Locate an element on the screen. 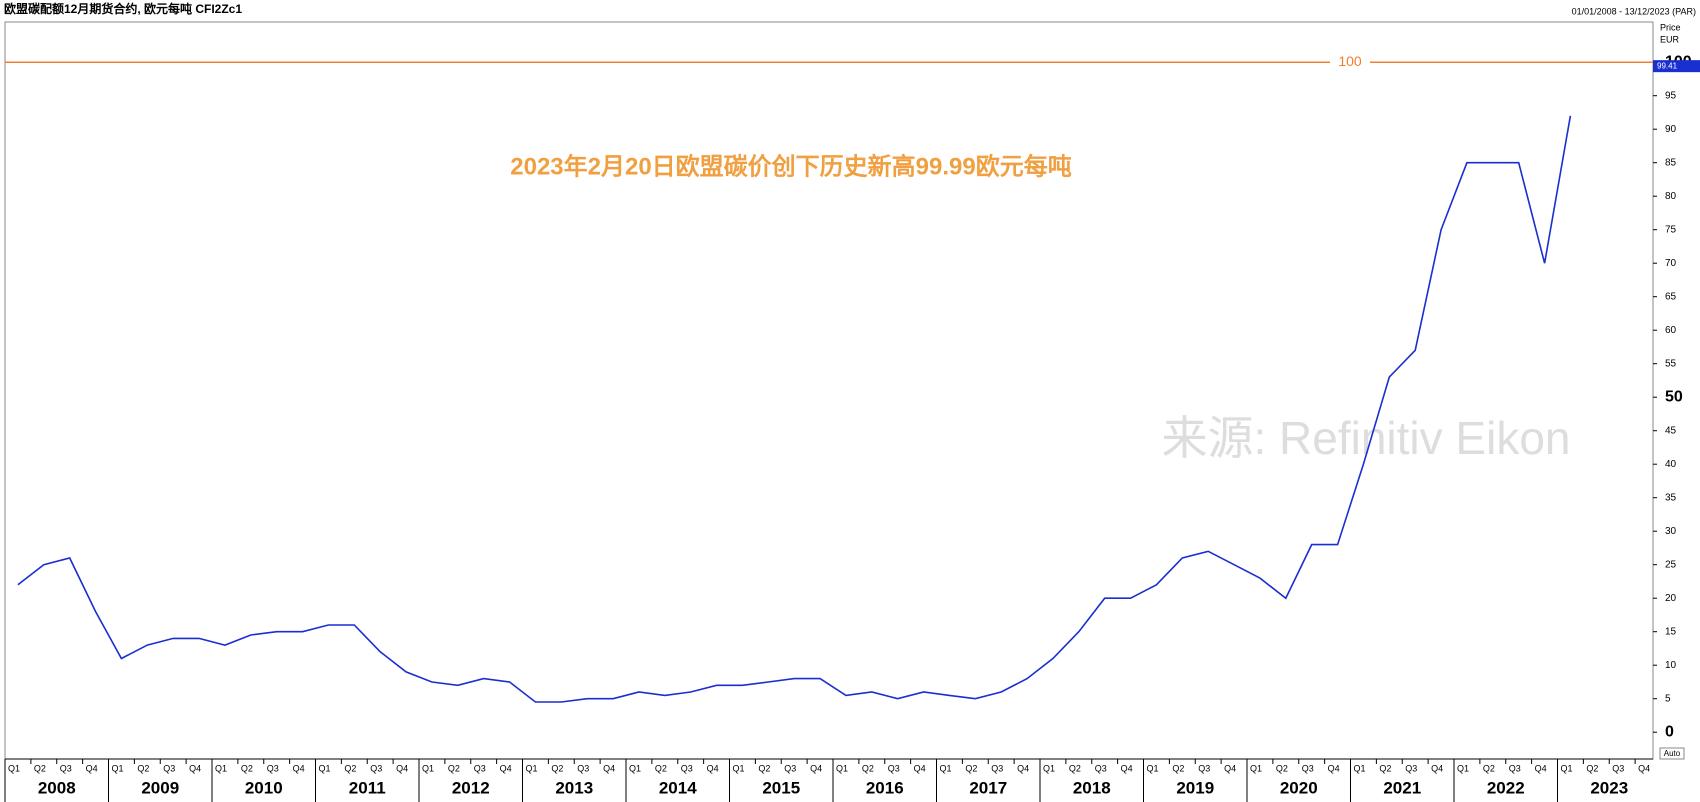  year-label: 2012 is located at coordinates (471, 787).